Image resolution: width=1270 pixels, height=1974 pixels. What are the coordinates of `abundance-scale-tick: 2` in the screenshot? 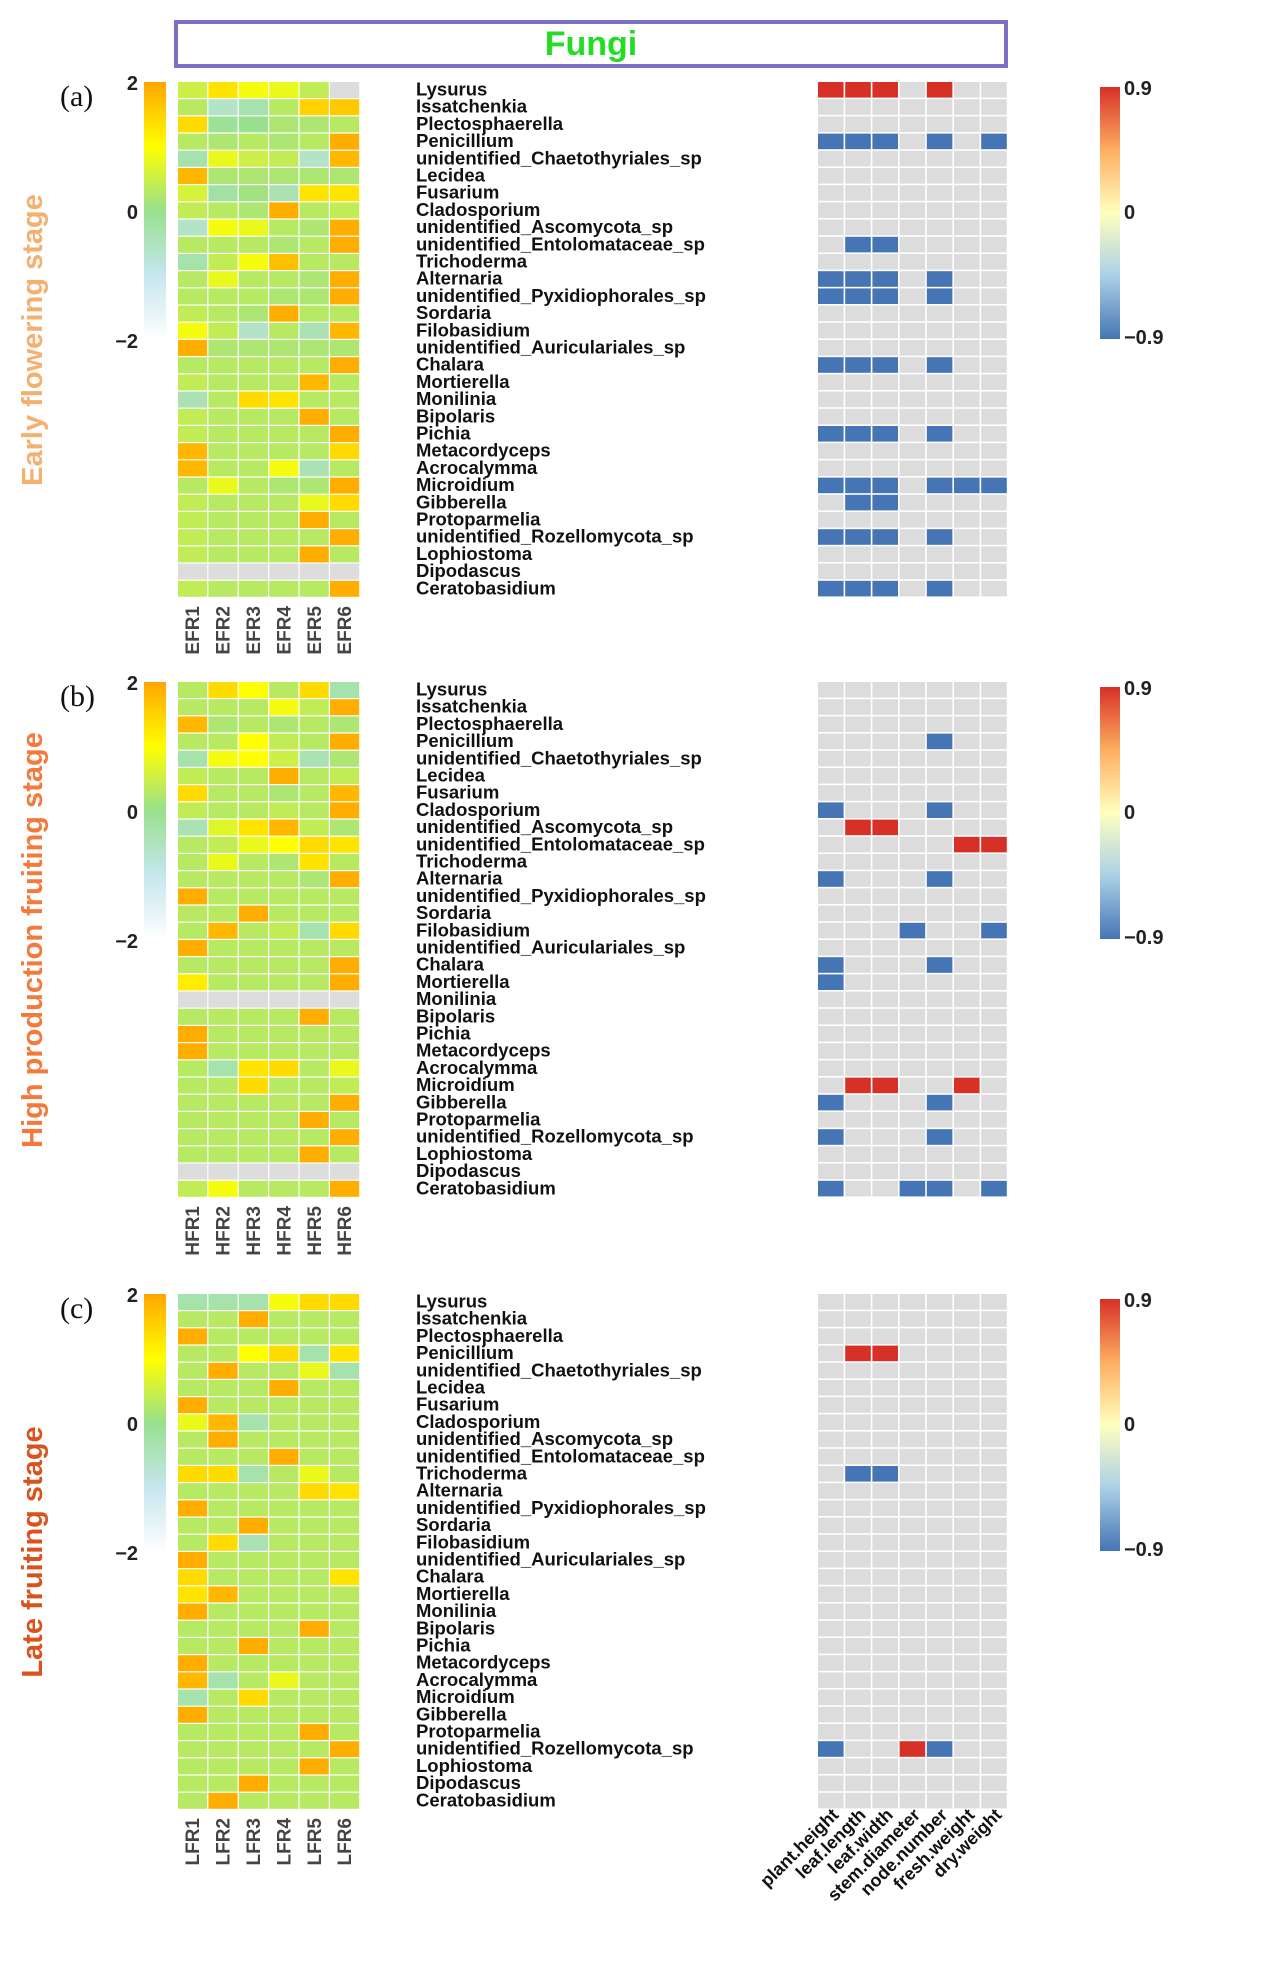 It's located at (132, 84).